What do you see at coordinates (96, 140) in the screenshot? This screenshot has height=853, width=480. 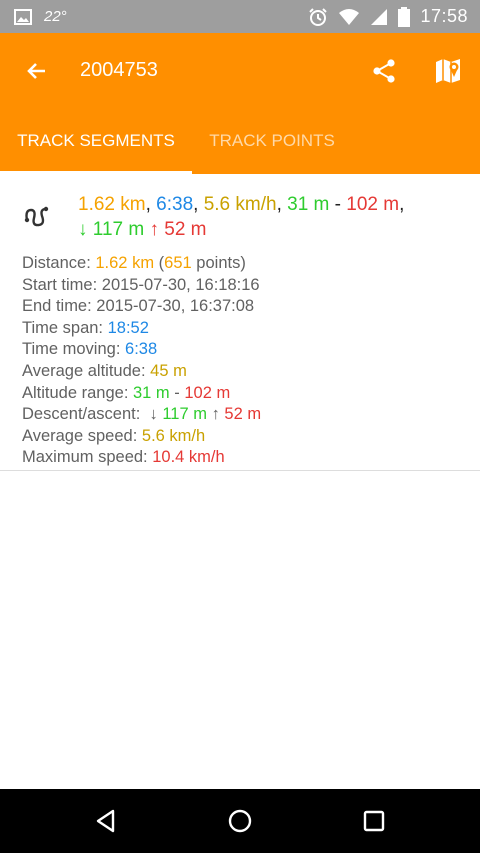 I see `tab-track-segments: TRACK SEGMENTS` at bounding box center [96, 140].